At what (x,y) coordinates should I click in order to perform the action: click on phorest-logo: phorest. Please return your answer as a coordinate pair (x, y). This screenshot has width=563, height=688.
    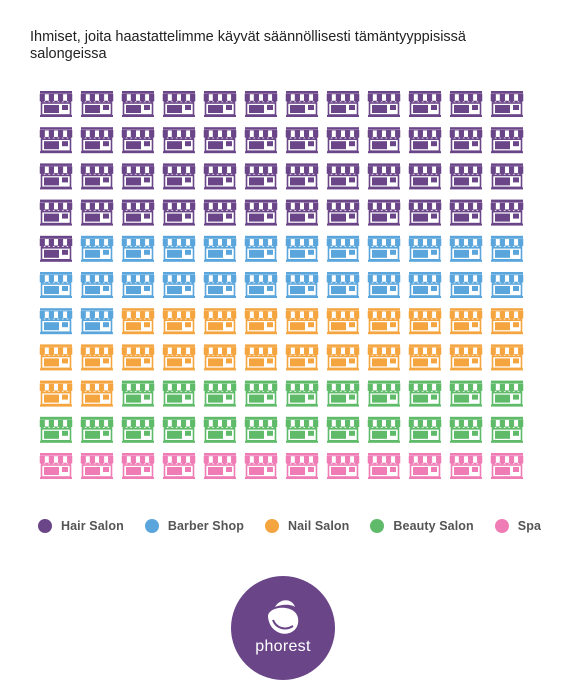
    Looking at the image, I should click on (283, 628).